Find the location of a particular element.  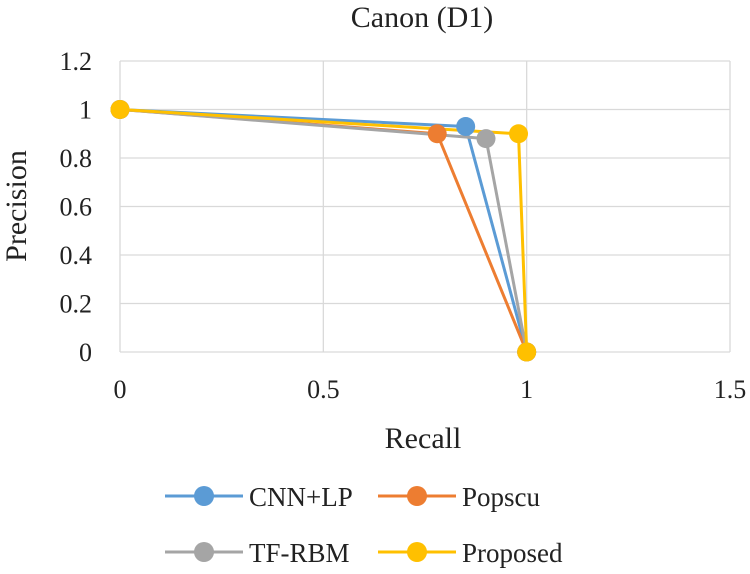

x-tick-label: 1.5 is located at coordinates (730, 389).